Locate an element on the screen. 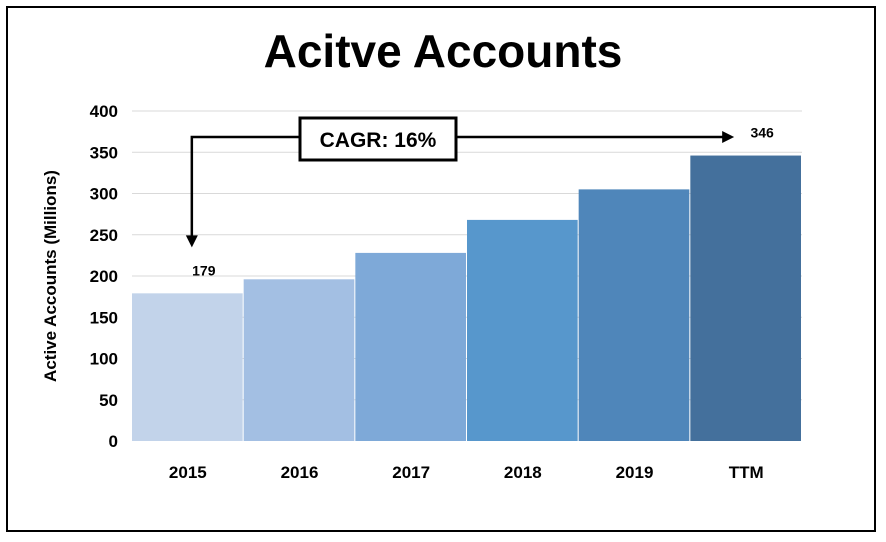 Image resolution: width=886 pixels, height=542 pixels. y-axis-label: Active Accounts (Millions) is located at coordinates (50, 276).